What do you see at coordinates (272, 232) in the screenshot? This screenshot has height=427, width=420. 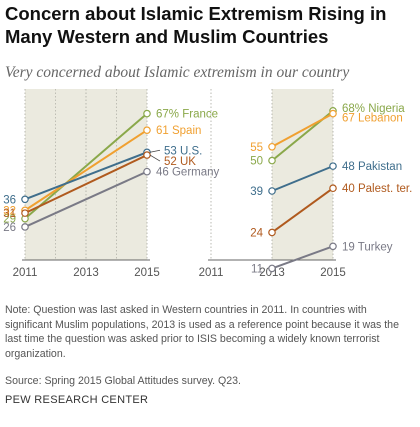 I see `muslim-start-point-palest-ter` at bounding box center [272, 232].